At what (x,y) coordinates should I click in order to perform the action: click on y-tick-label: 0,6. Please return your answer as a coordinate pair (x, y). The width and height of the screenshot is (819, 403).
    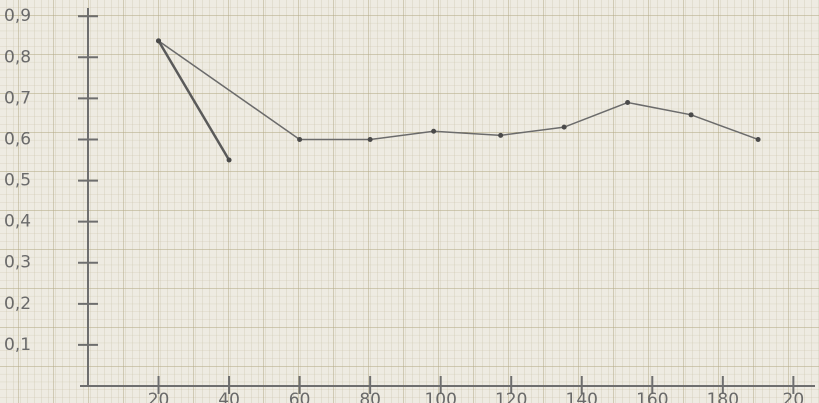
    Looking at the image, I should click on (17, 139).